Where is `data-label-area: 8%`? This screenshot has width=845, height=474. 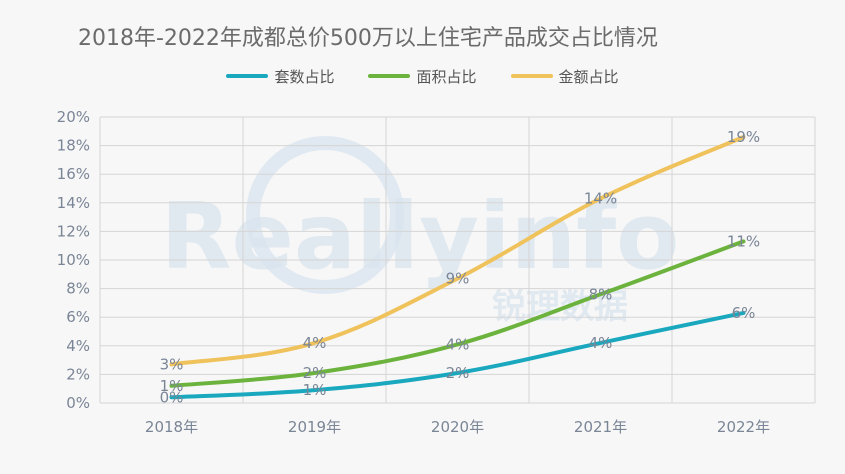
data-label-area: 8% is located at coordinates (601, 294).